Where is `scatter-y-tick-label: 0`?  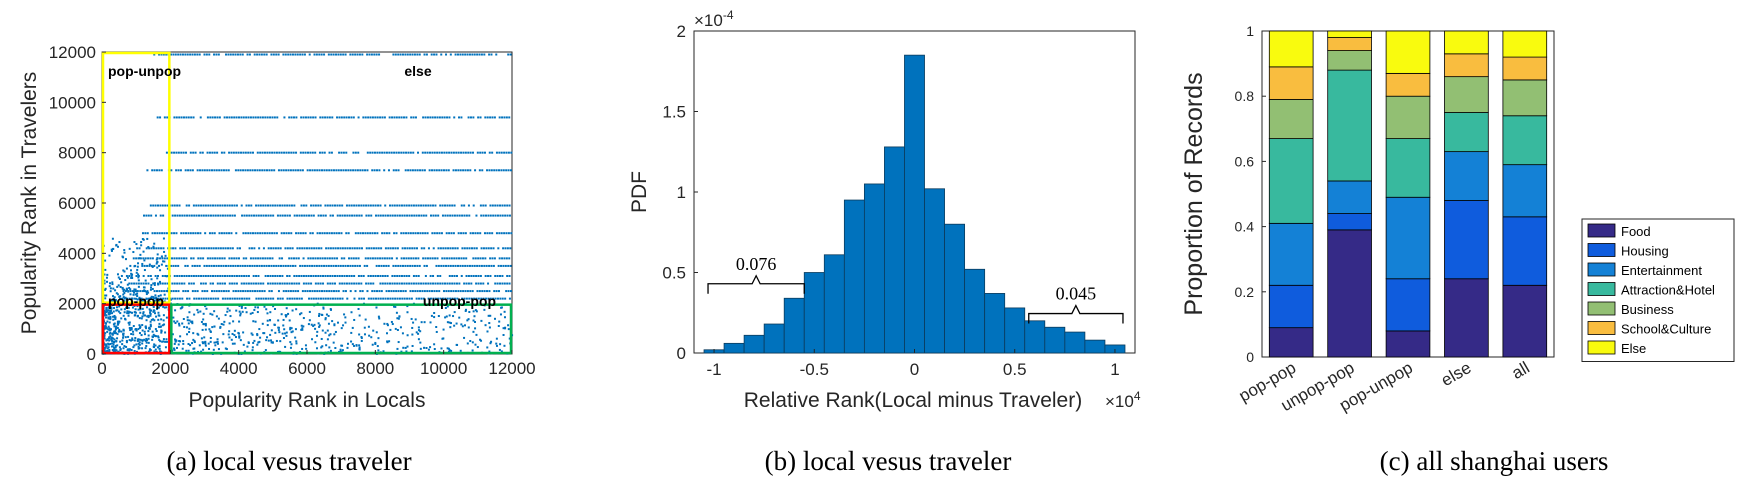
scatter-y-tick-label: 0 is located at coordinates (91, 354).